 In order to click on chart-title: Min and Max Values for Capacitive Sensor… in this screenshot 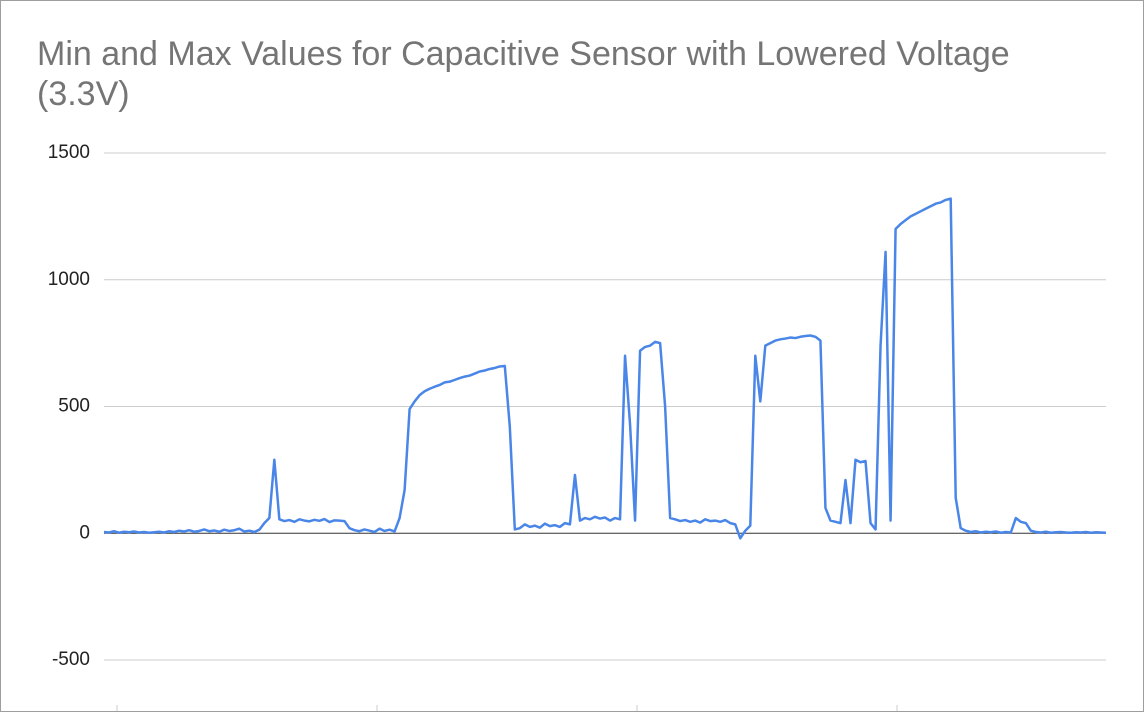, I will do `click(523, 74)`.